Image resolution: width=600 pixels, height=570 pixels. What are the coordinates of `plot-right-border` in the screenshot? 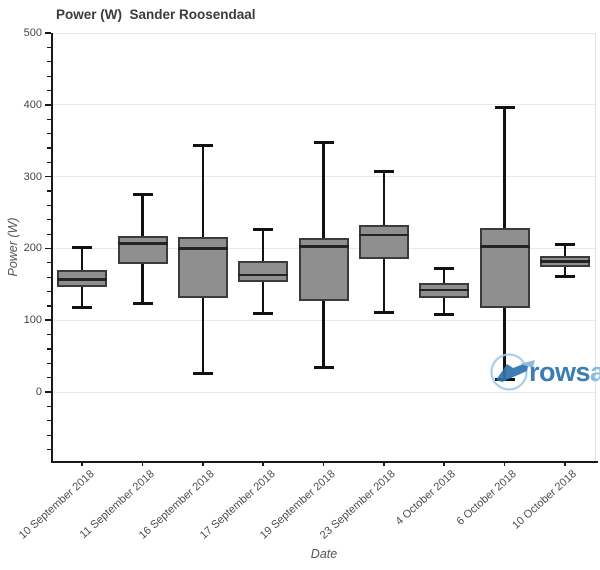 It's located at (595, 247).